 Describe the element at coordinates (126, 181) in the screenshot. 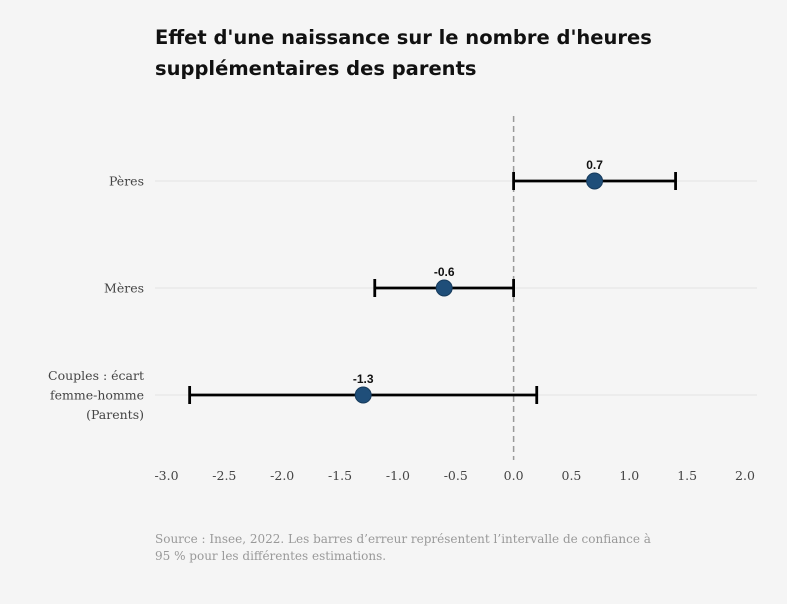

I see `category-label: Pères` at that location.